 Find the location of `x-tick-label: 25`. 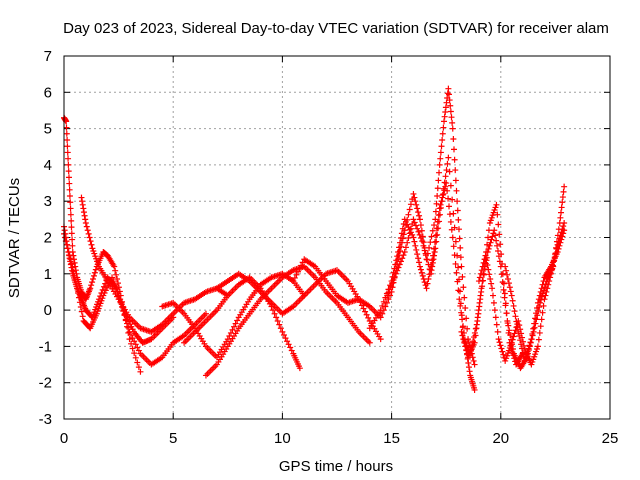

x-tick-label: 25 is located at coordinates (610, 438).